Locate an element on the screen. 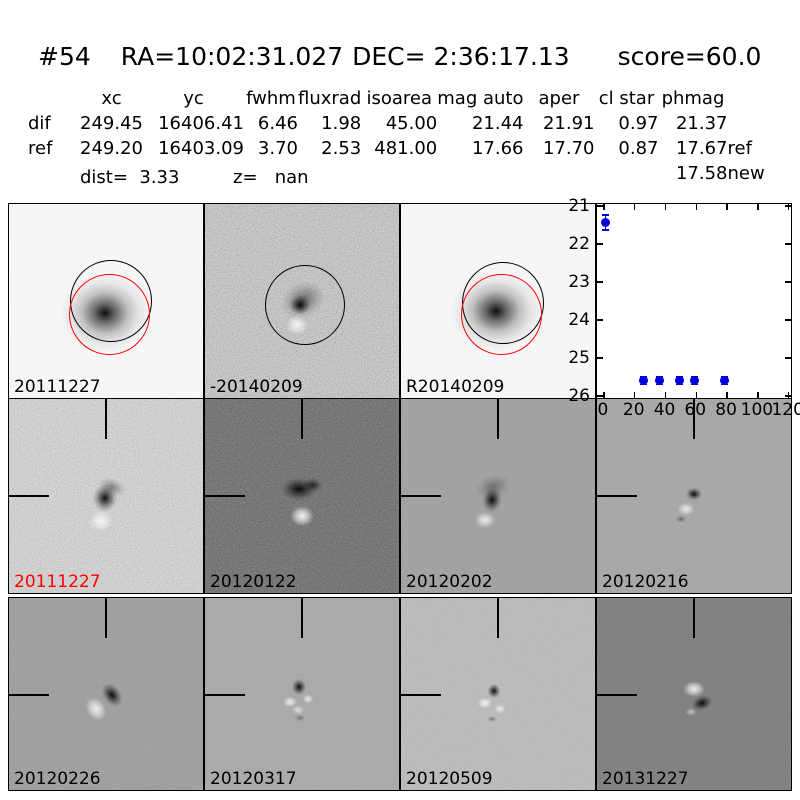  y-tick-label: 22 is located at coordinates (579, 243).